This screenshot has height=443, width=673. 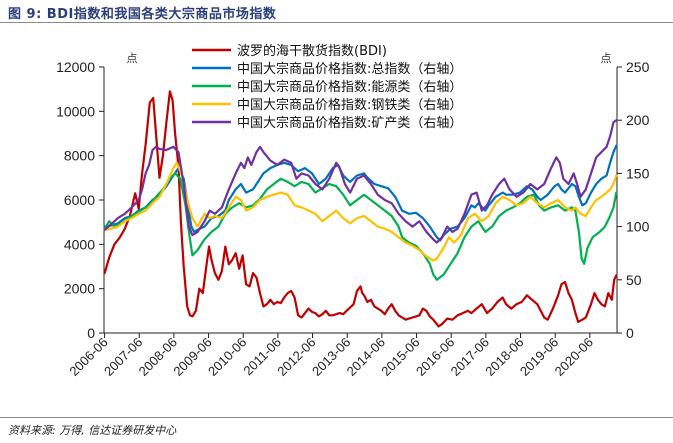 What do you see at coordinates (638, 67) in the screenshot?
I see `right-tick-label: 250` at bounding box center [638, 67].